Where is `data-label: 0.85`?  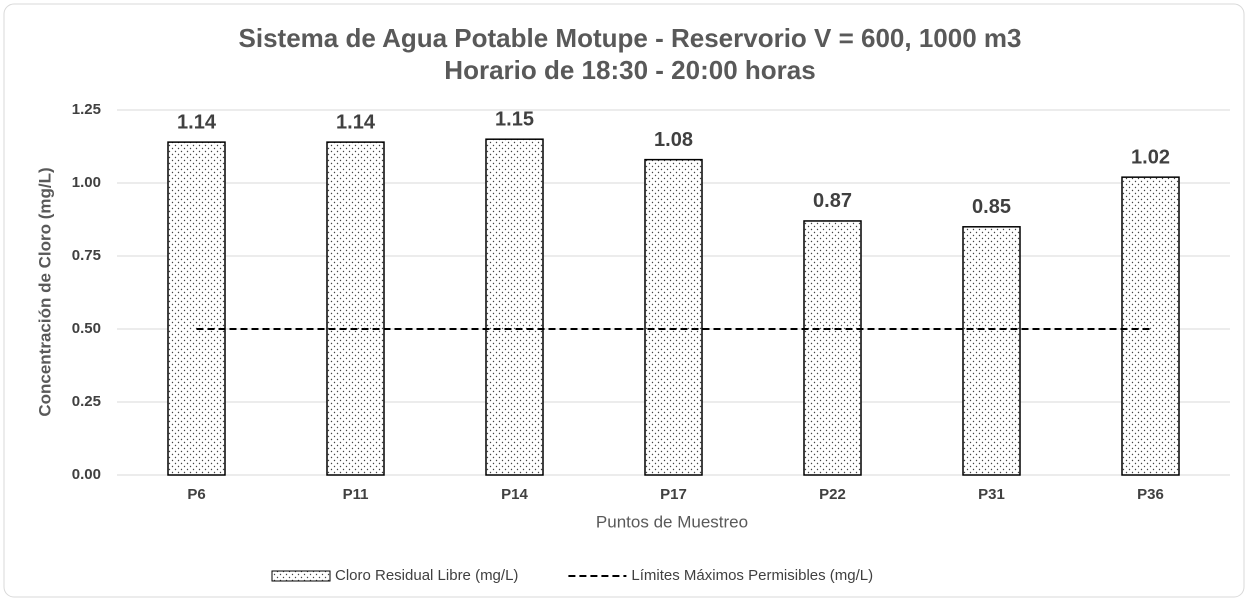 data-label: 0.85 is located at coordinates (991, 207).